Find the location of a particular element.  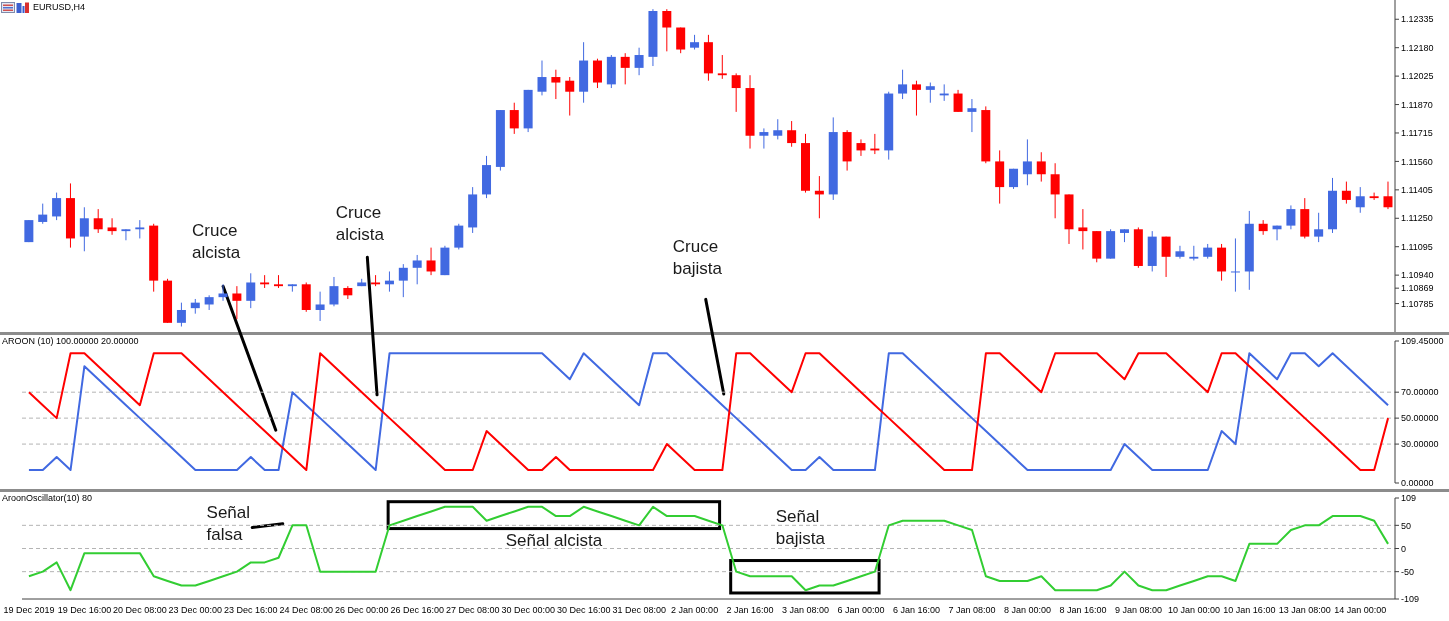

y-tick-label: 1.10940 is located at coordinates (1417, 275).